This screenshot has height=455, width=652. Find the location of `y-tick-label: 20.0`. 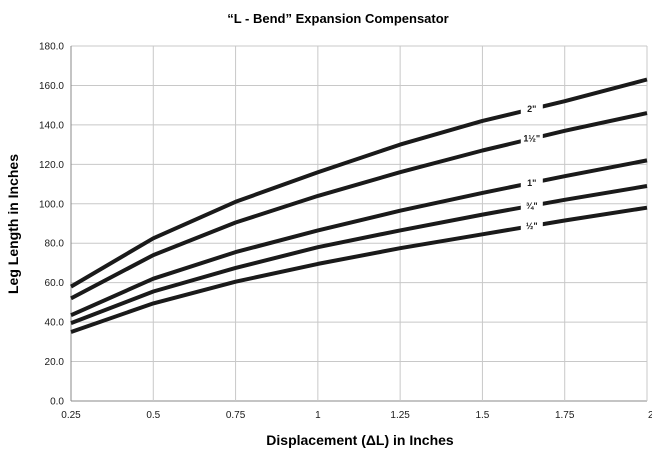

y-tick-label: 20.0 is located at coordinates (55, 362).